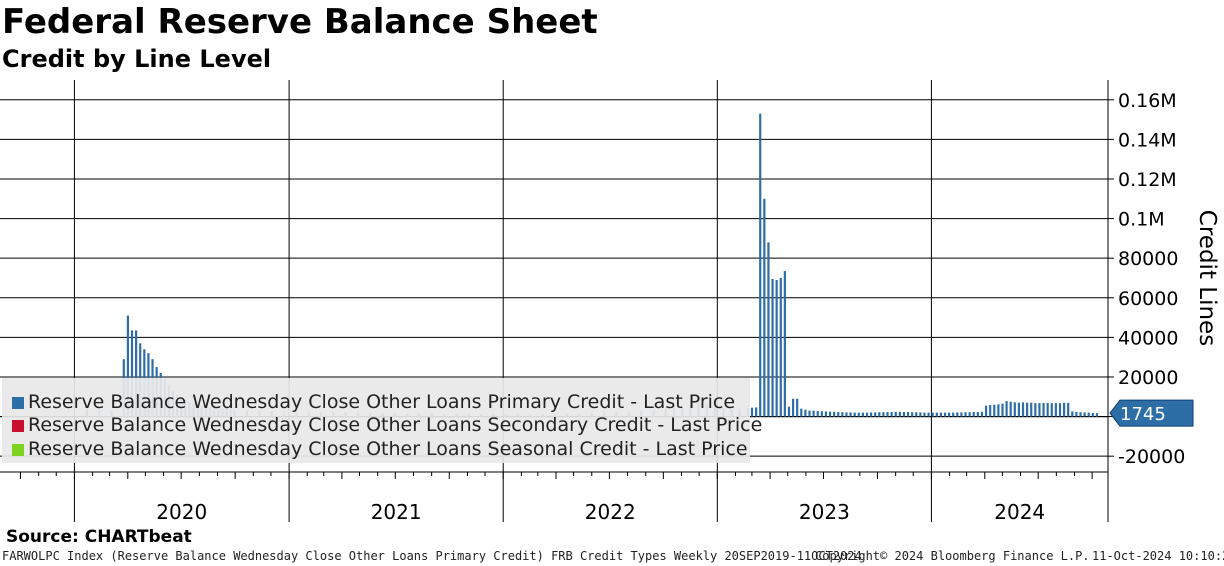 The height and width of the screenshot is (566, 1224). I want to click on y-tick-label: 0.12M, so click(1147, 180).